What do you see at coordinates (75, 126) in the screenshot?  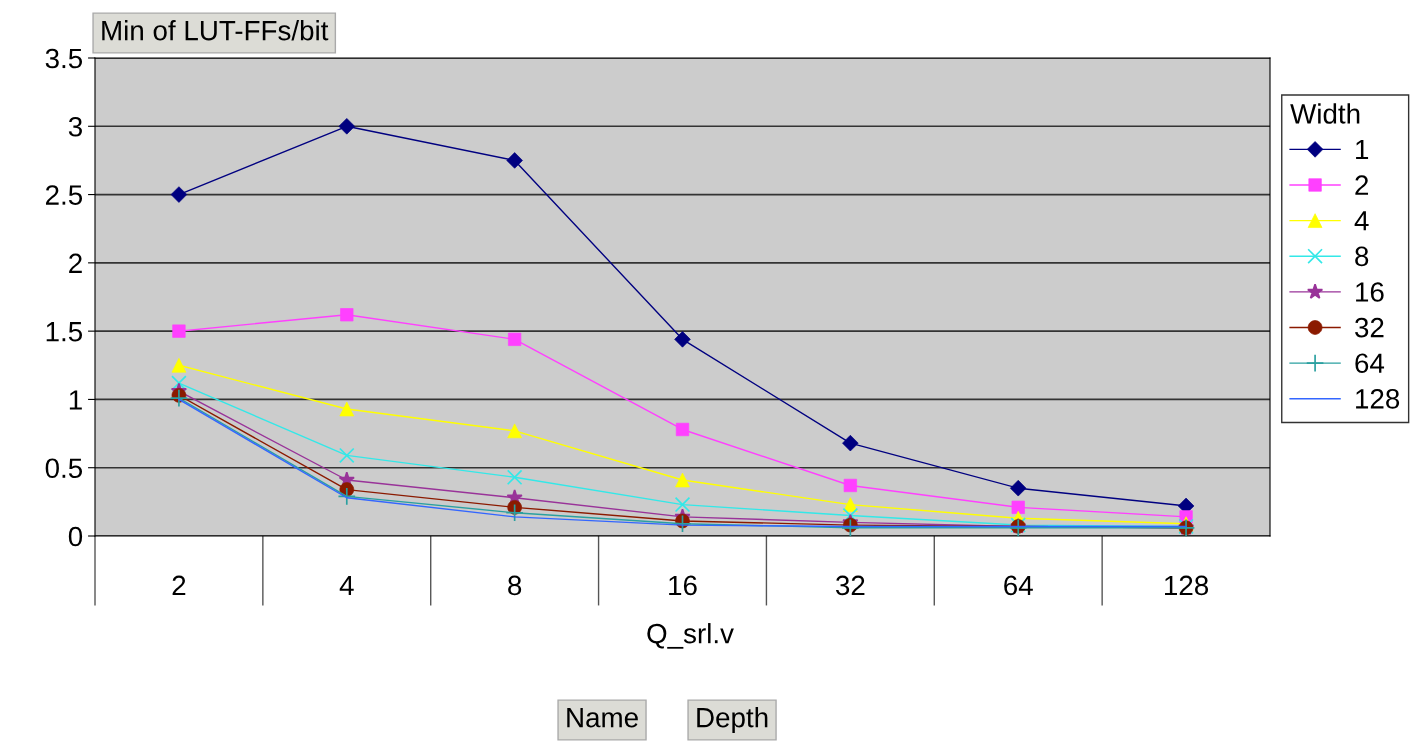 I see `y-tick-label: 3` at bounding box center [75, 126].